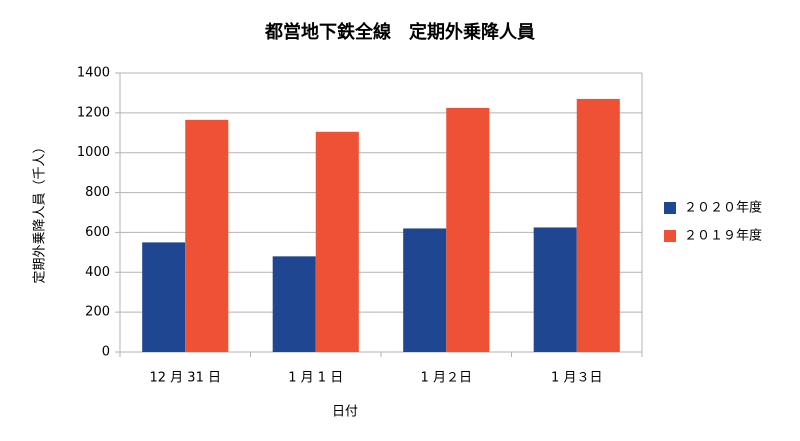 The width and height of the screenshot is (800, 441). I want to click on y-tick-label: 800, so click(97, 192).